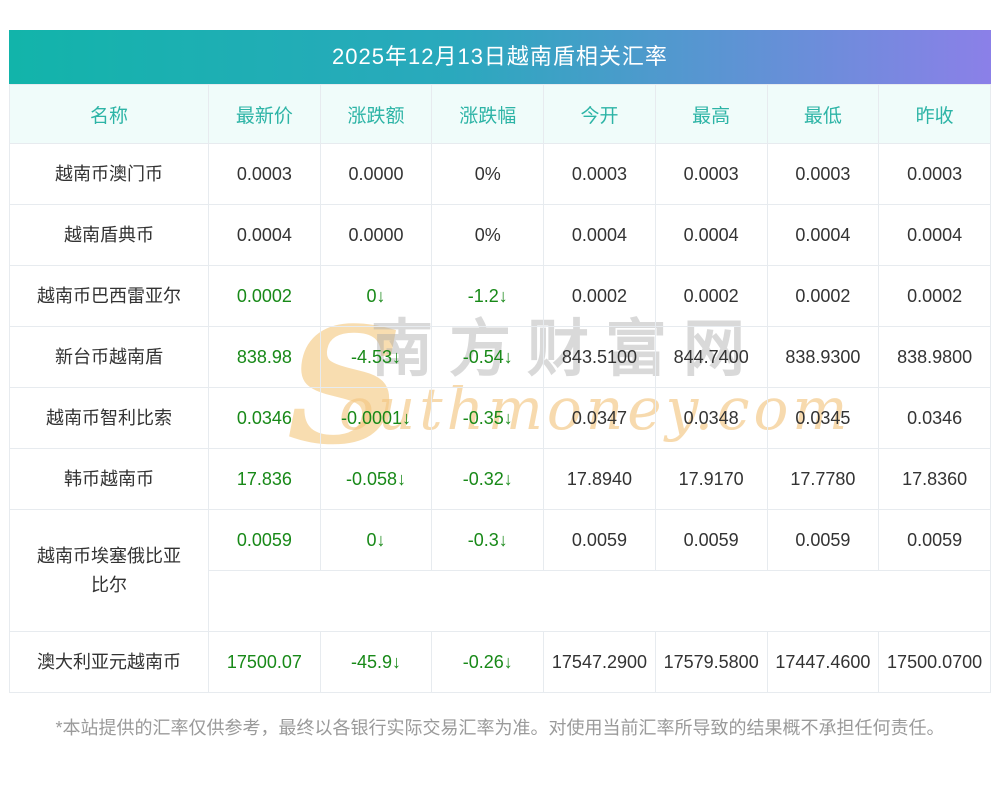  What do you see at coordinates (109, 418) in the screenshot?
I see `currency-name-cell: 越南币智利比索` at bounding box center [109, 418].